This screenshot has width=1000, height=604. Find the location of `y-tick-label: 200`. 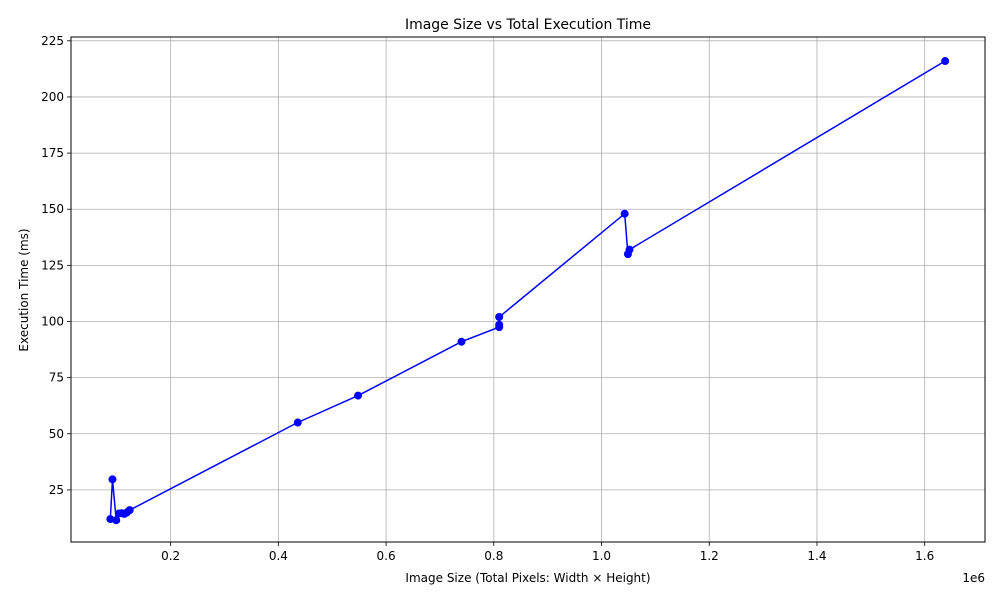

y-tick-label: 200 is located at coordinates (52, 97).